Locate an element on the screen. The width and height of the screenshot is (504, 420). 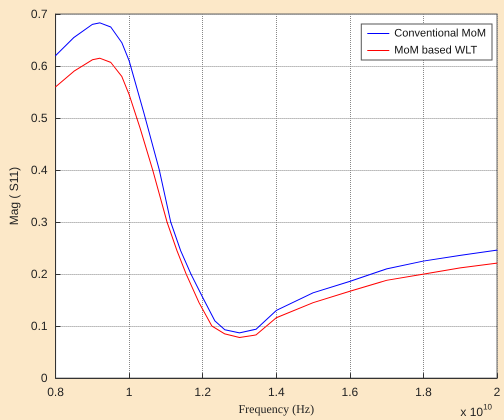
x-tick-label: 1 is located at coordinates (129, 392).